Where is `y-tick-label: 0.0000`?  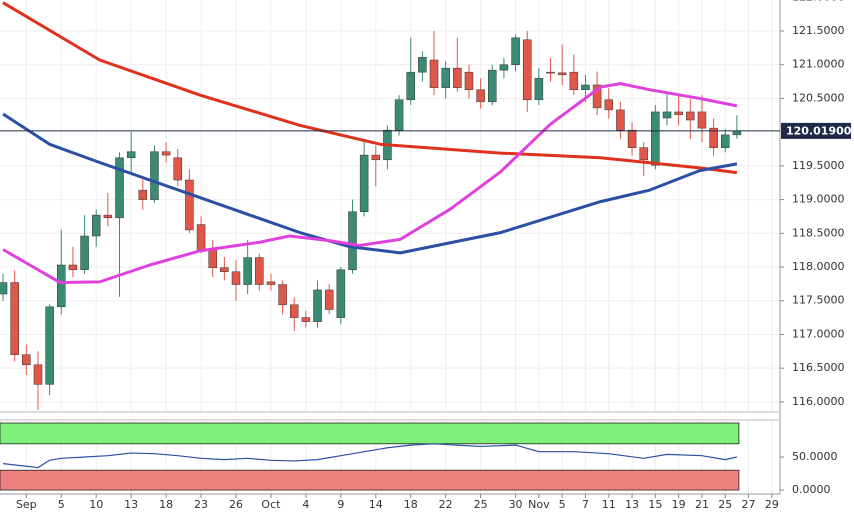 y-tick-label: 0.0000 is located at coordinates (811, 489).